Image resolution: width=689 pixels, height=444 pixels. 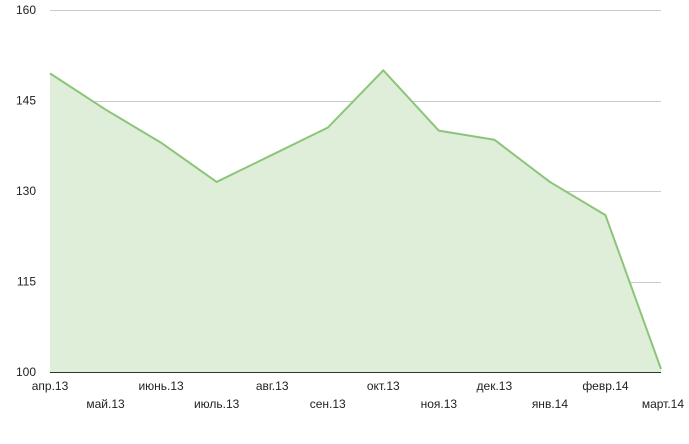 I want to click on x-tick-label: янв.14, so click(x=550, y=404).